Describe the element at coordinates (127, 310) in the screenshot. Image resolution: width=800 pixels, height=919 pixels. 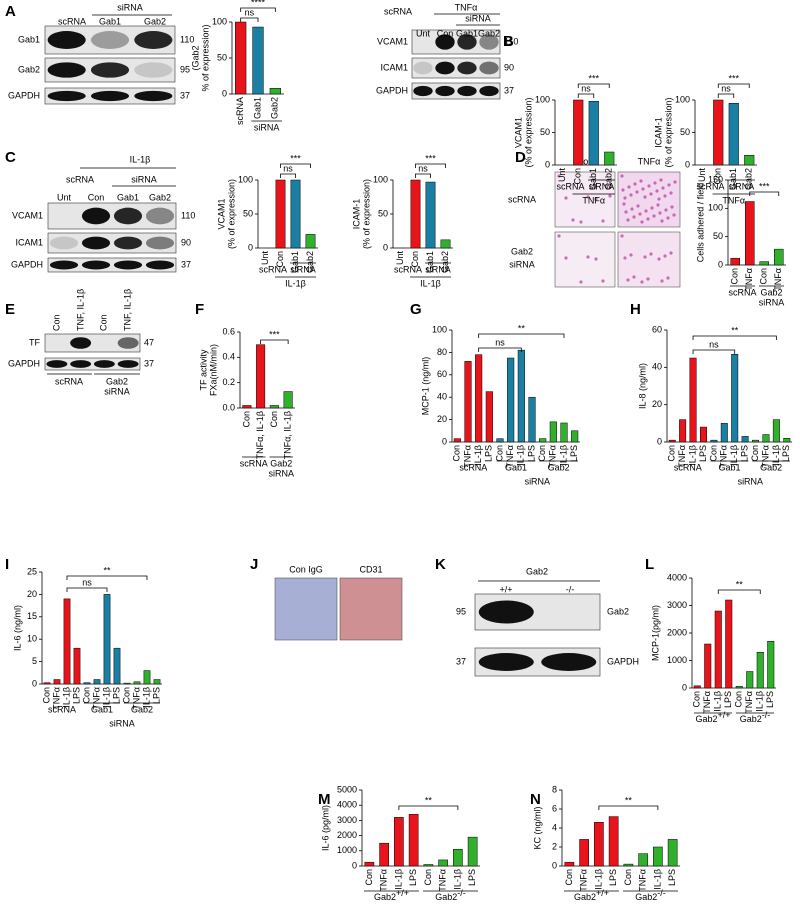
I see `header-label: TNF, IL-1β` at that location.